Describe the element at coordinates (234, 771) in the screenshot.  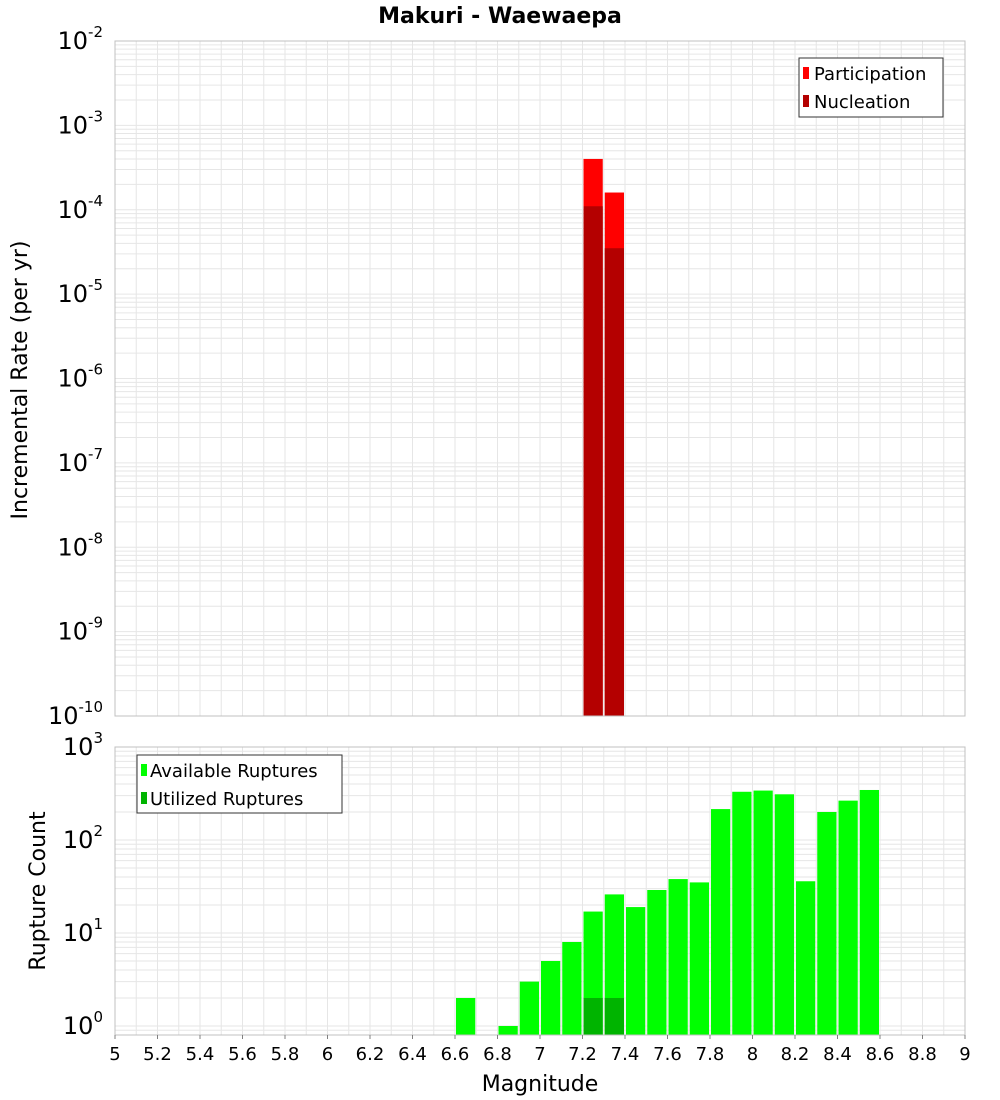
I see `legend-label-available: Available Ruptures` at that location.